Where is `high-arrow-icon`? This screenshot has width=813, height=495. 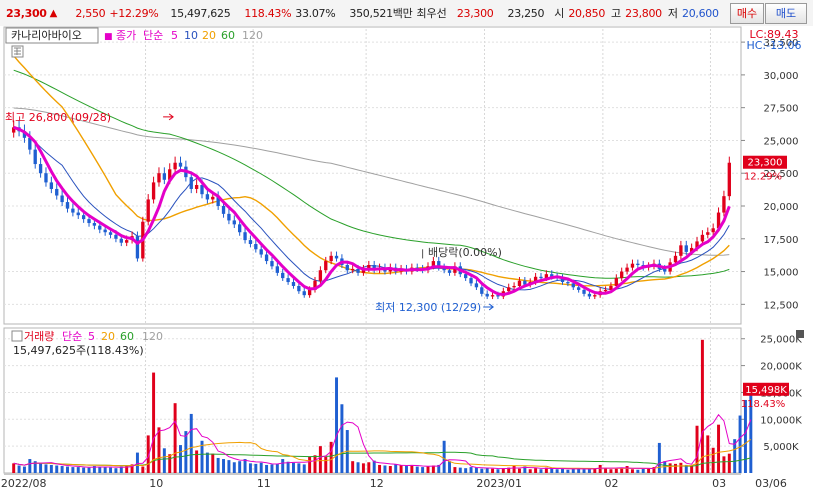
high-arrow-icon is located at coordinates (168, 117).